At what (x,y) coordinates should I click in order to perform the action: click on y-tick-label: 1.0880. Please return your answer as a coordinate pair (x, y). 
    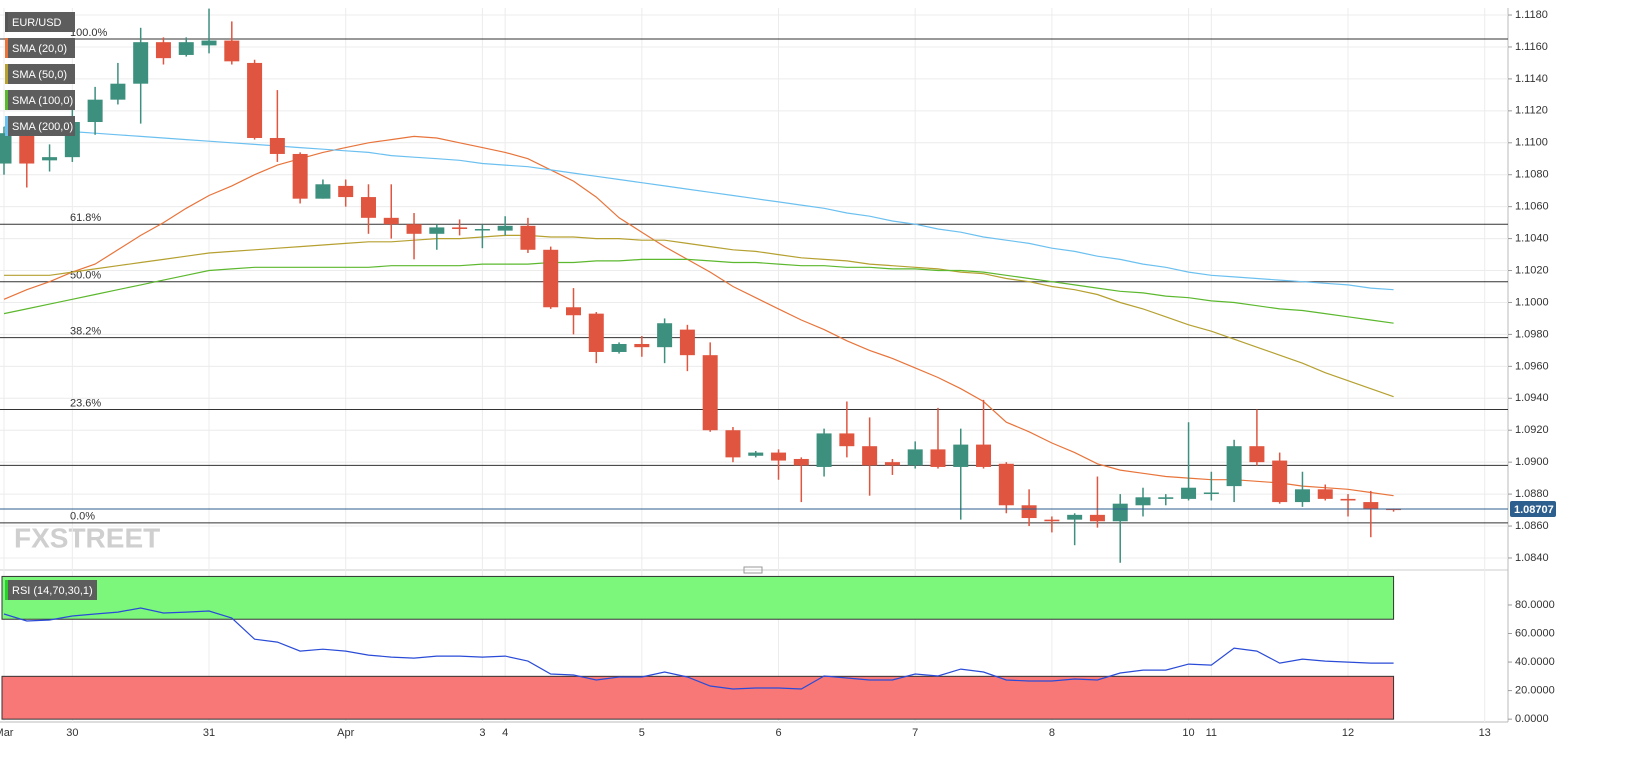
    Looking at the image, I should click on (1532, 494).